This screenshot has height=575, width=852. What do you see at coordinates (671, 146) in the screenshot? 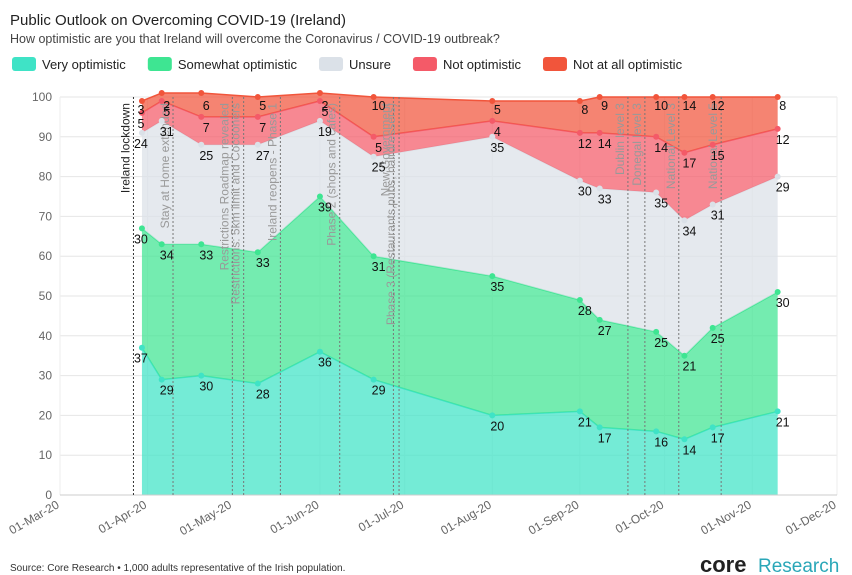
I see `event-label: National Level 3` at bounding box center [671, 146].